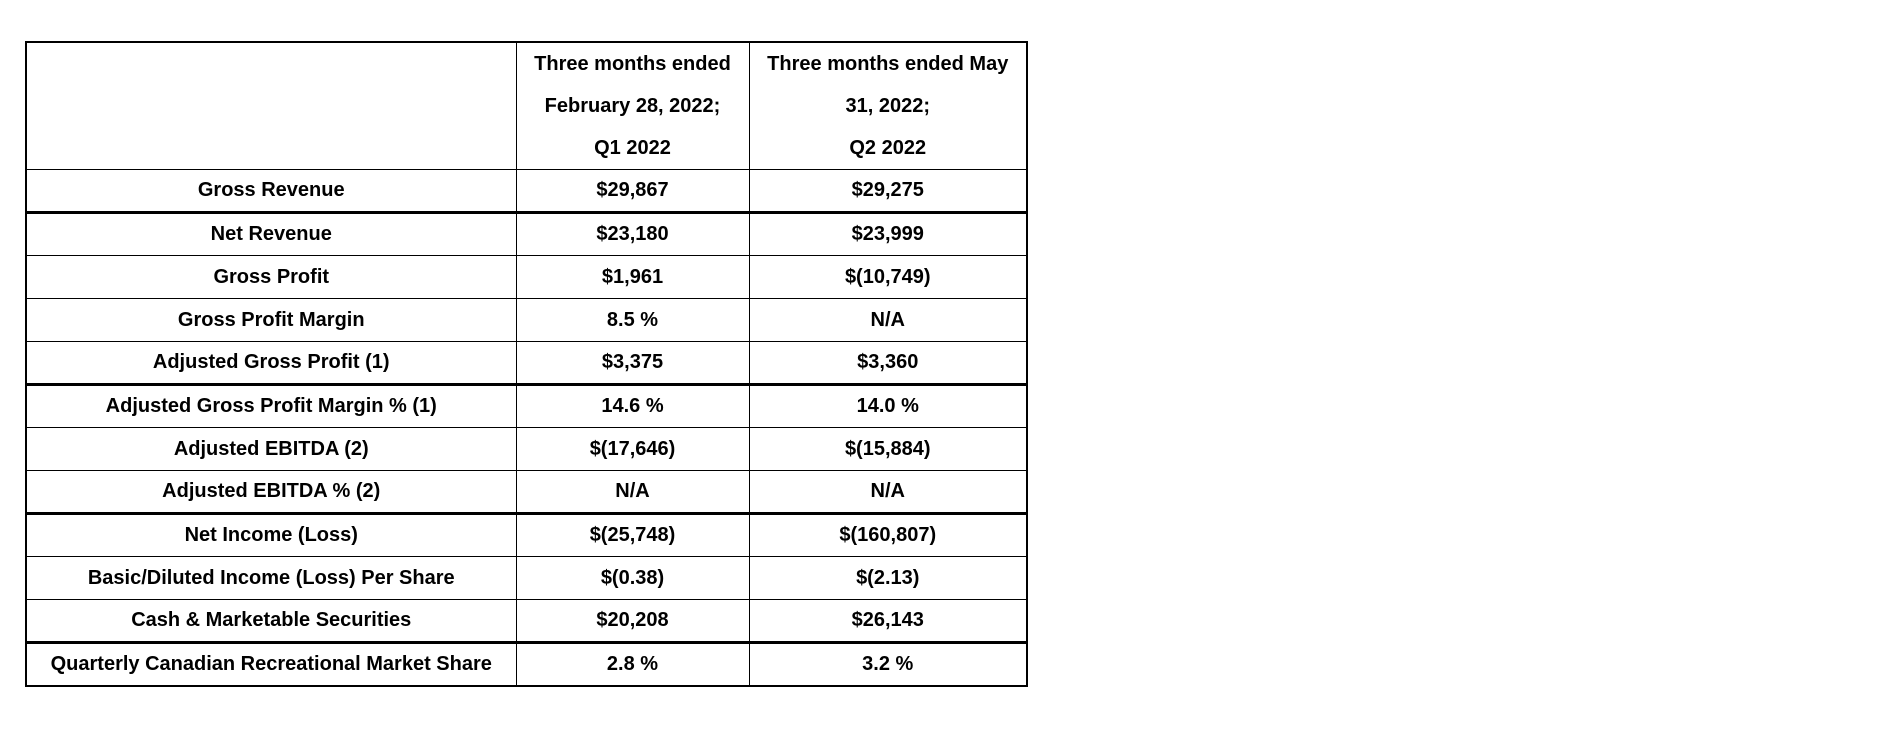 This screenshot has width=1886, height=734. I want to click on table-row-gross-revenue: Gross Revenue $29,867 $29,275, so click(526, 191).